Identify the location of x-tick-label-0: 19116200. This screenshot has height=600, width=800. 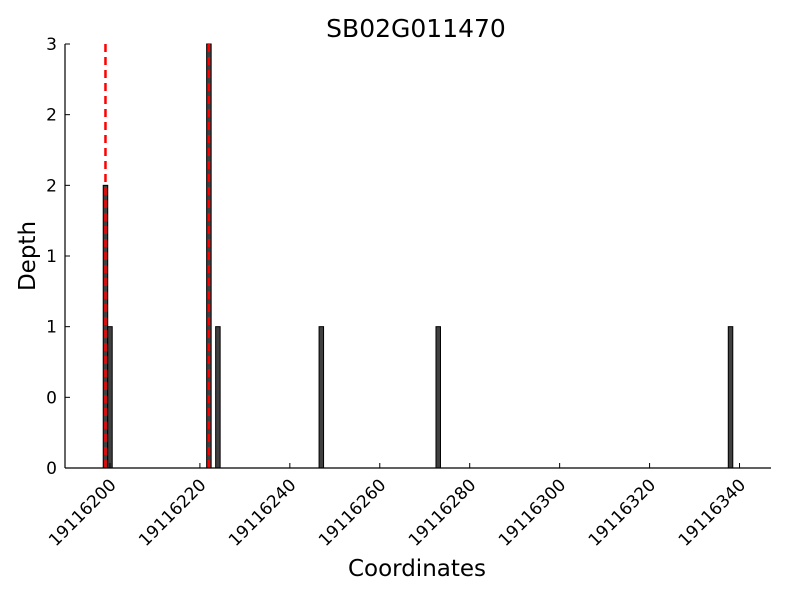
(82, 512).